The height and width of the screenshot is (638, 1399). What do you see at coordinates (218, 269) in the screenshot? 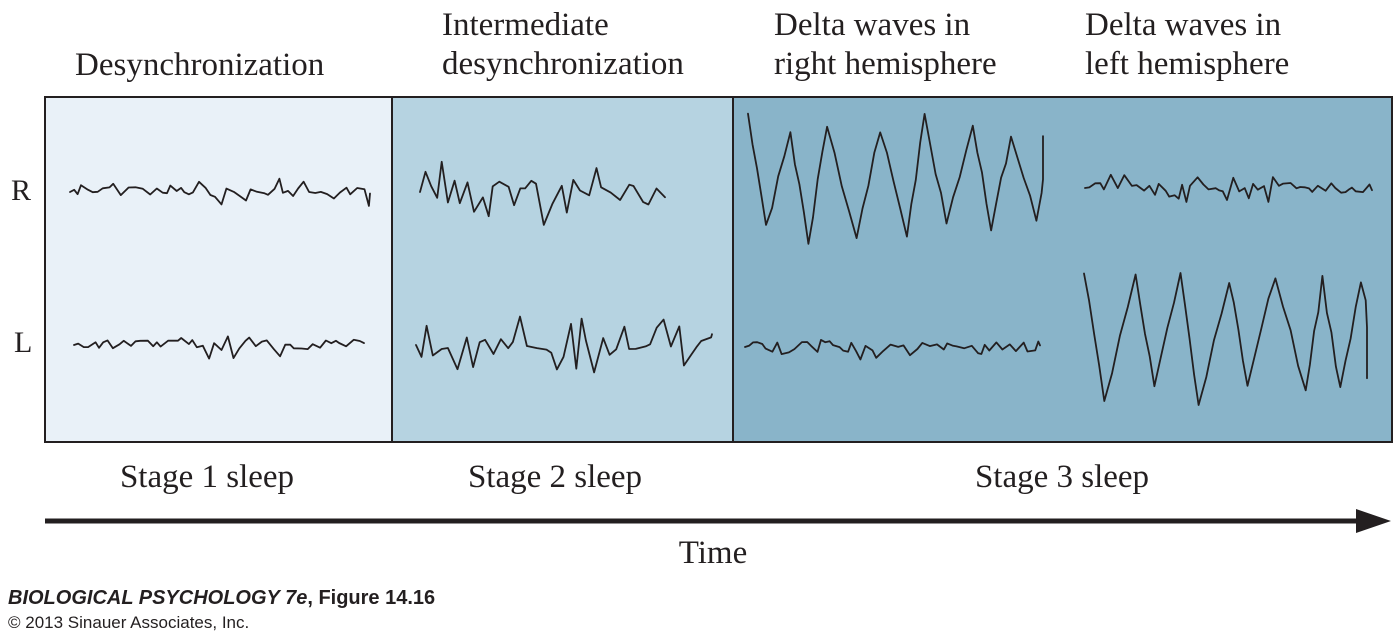
I see `stage1-panel` at bounding box center [218, 269].